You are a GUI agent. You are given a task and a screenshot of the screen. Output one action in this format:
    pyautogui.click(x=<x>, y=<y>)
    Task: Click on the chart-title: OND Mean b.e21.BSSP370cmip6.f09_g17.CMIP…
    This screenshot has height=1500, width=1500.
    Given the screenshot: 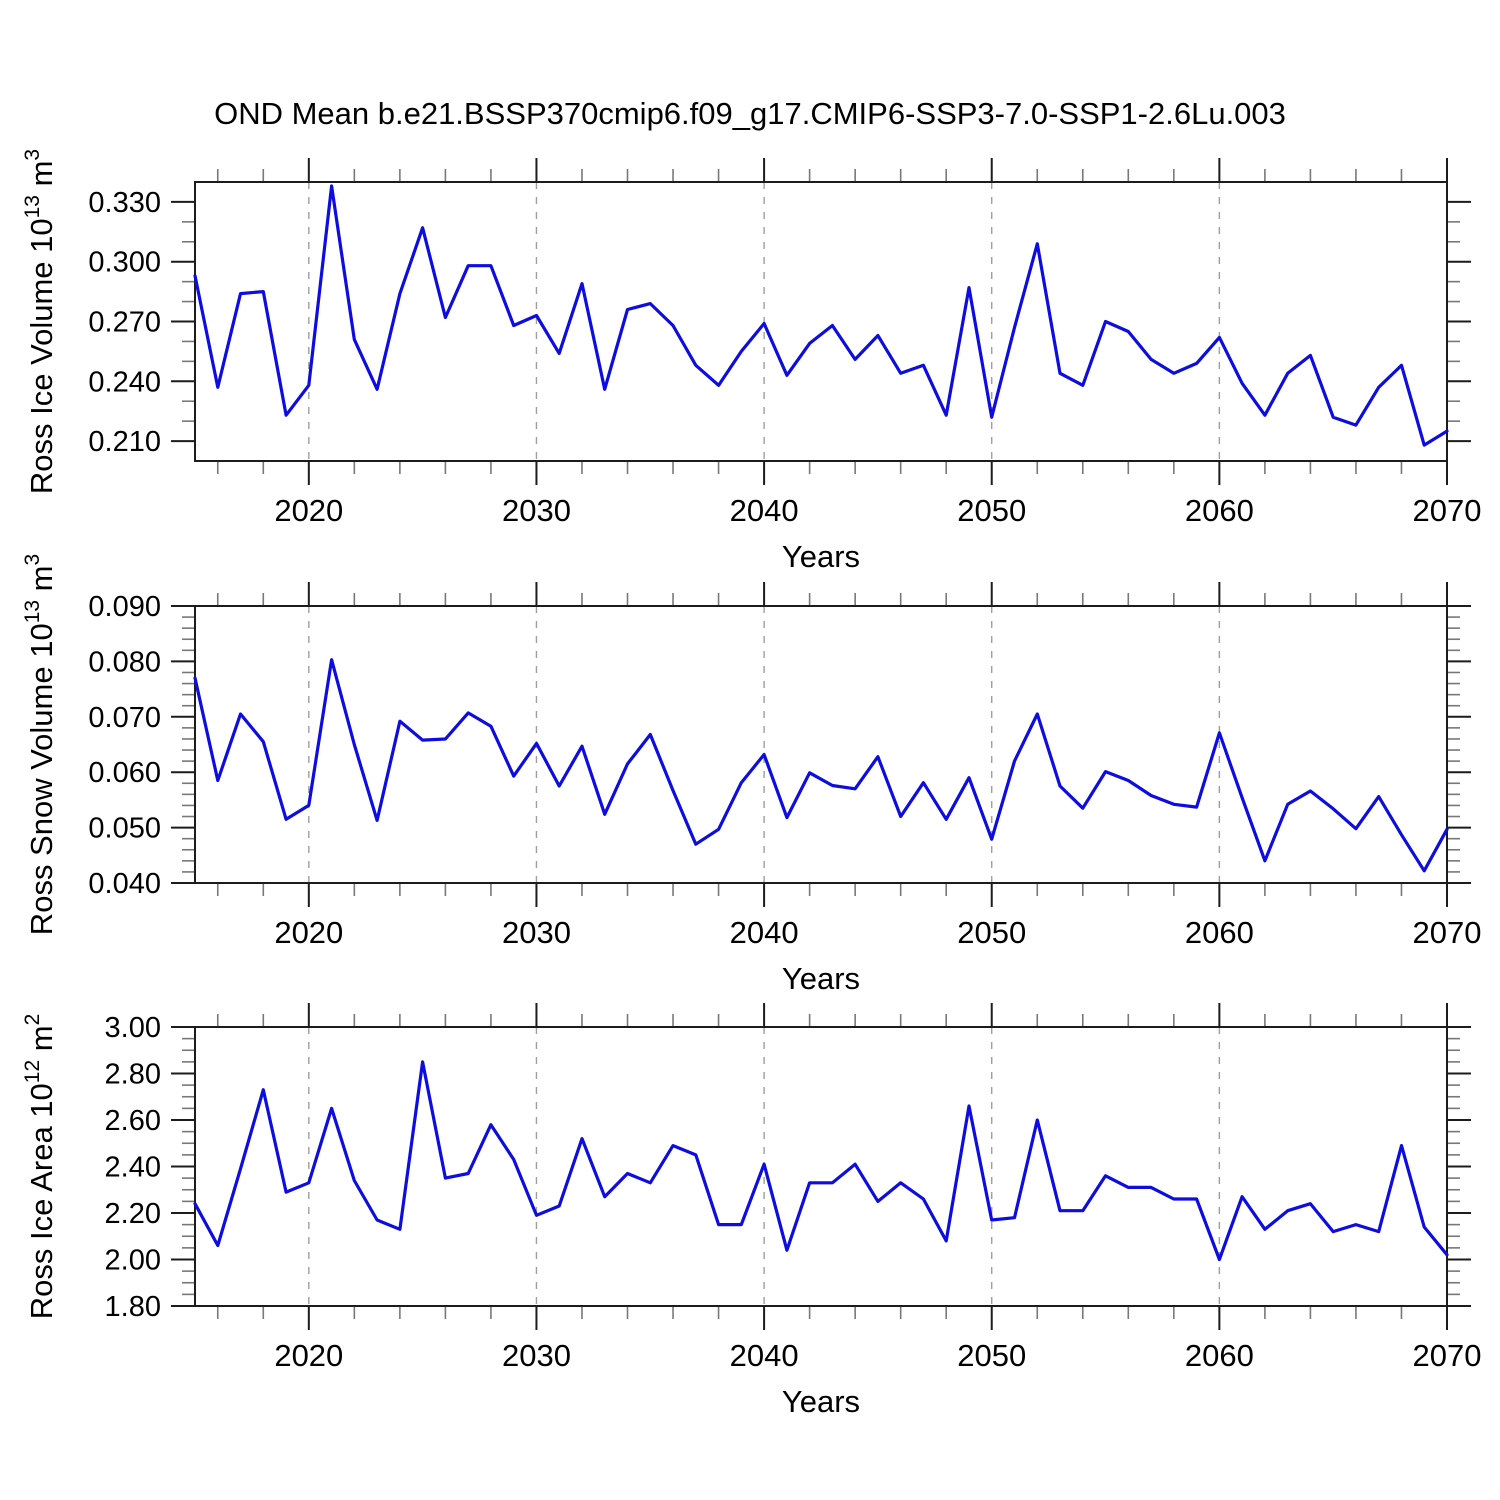 What is the action you would take?
    pyautogui.click(x=750, y=113)
    